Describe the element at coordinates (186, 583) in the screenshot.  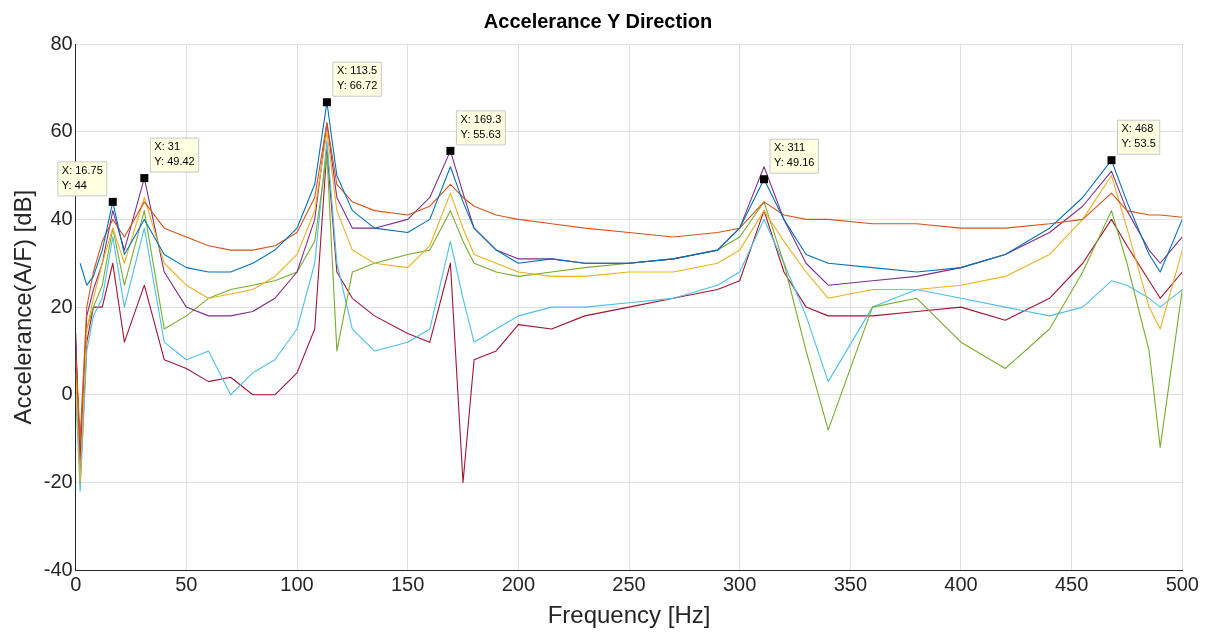
I see `x-tick-label: 50` at that location.